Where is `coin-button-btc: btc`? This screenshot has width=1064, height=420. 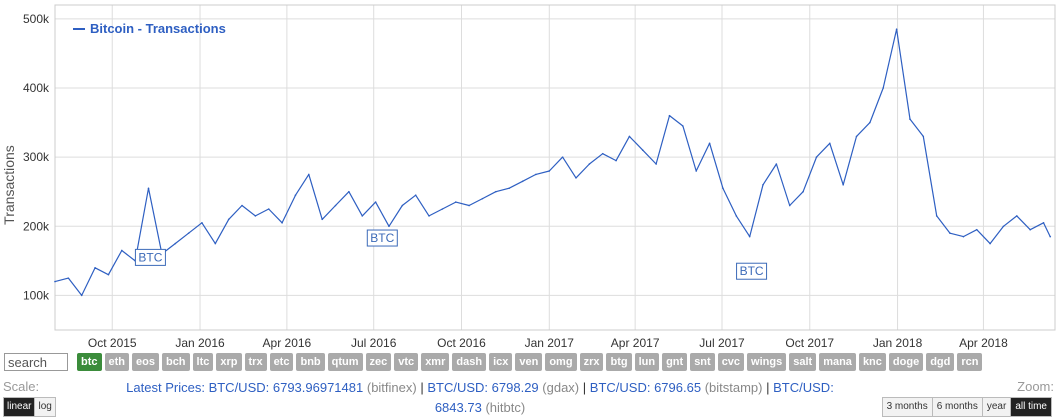
coin-button-btc: btc is located at coordinates (89, 362).